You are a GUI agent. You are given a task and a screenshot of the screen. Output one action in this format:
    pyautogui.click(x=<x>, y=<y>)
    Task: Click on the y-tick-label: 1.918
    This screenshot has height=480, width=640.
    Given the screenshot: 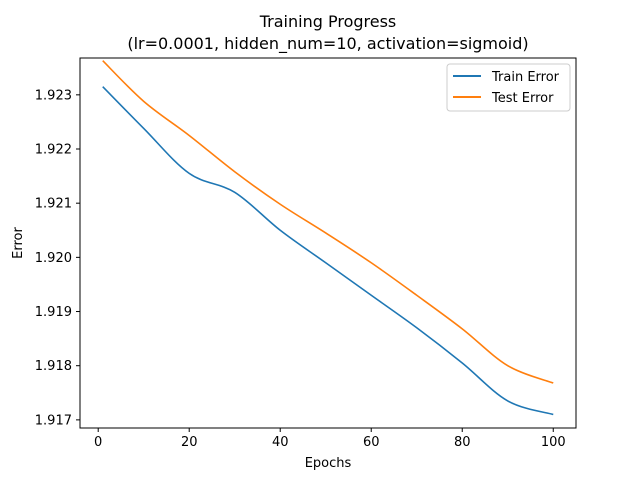 What is the action you would take?
    pyautogui.click(x=53, y=366)
    